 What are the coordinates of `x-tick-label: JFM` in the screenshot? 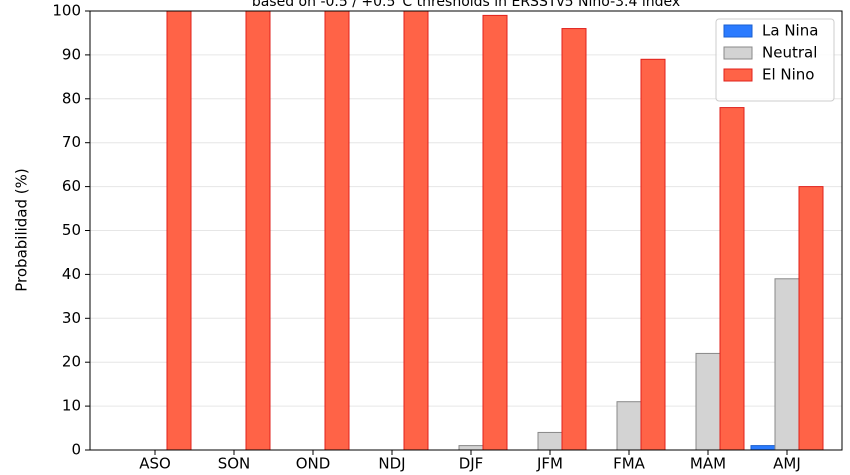 It's located at (549, 464).